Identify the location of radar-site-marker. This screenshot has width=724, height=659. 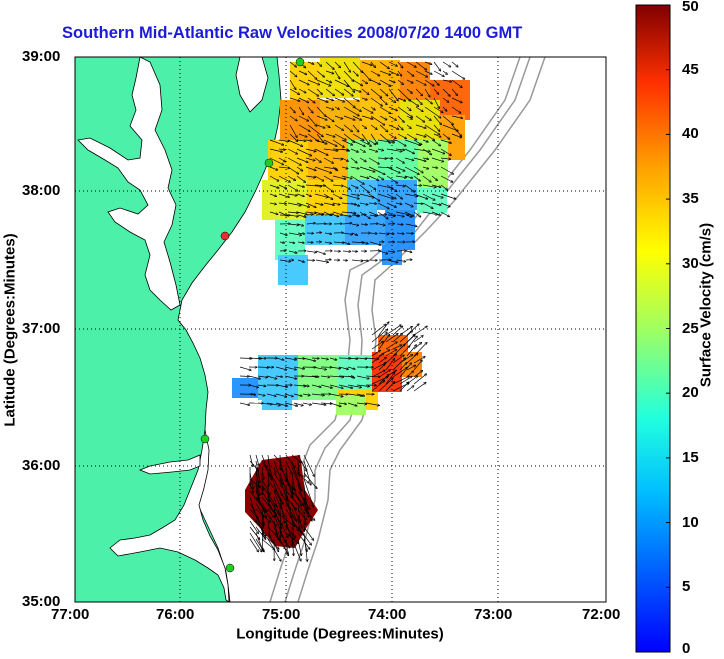
(300, 62).